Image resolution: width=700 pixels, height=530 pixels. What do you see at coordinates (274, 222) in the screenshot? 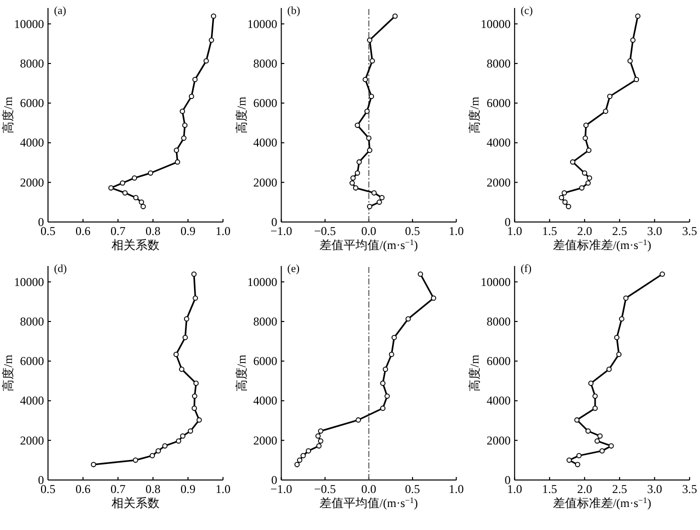
I see `y-tick-label: 0` at bounding box center [274, 222].